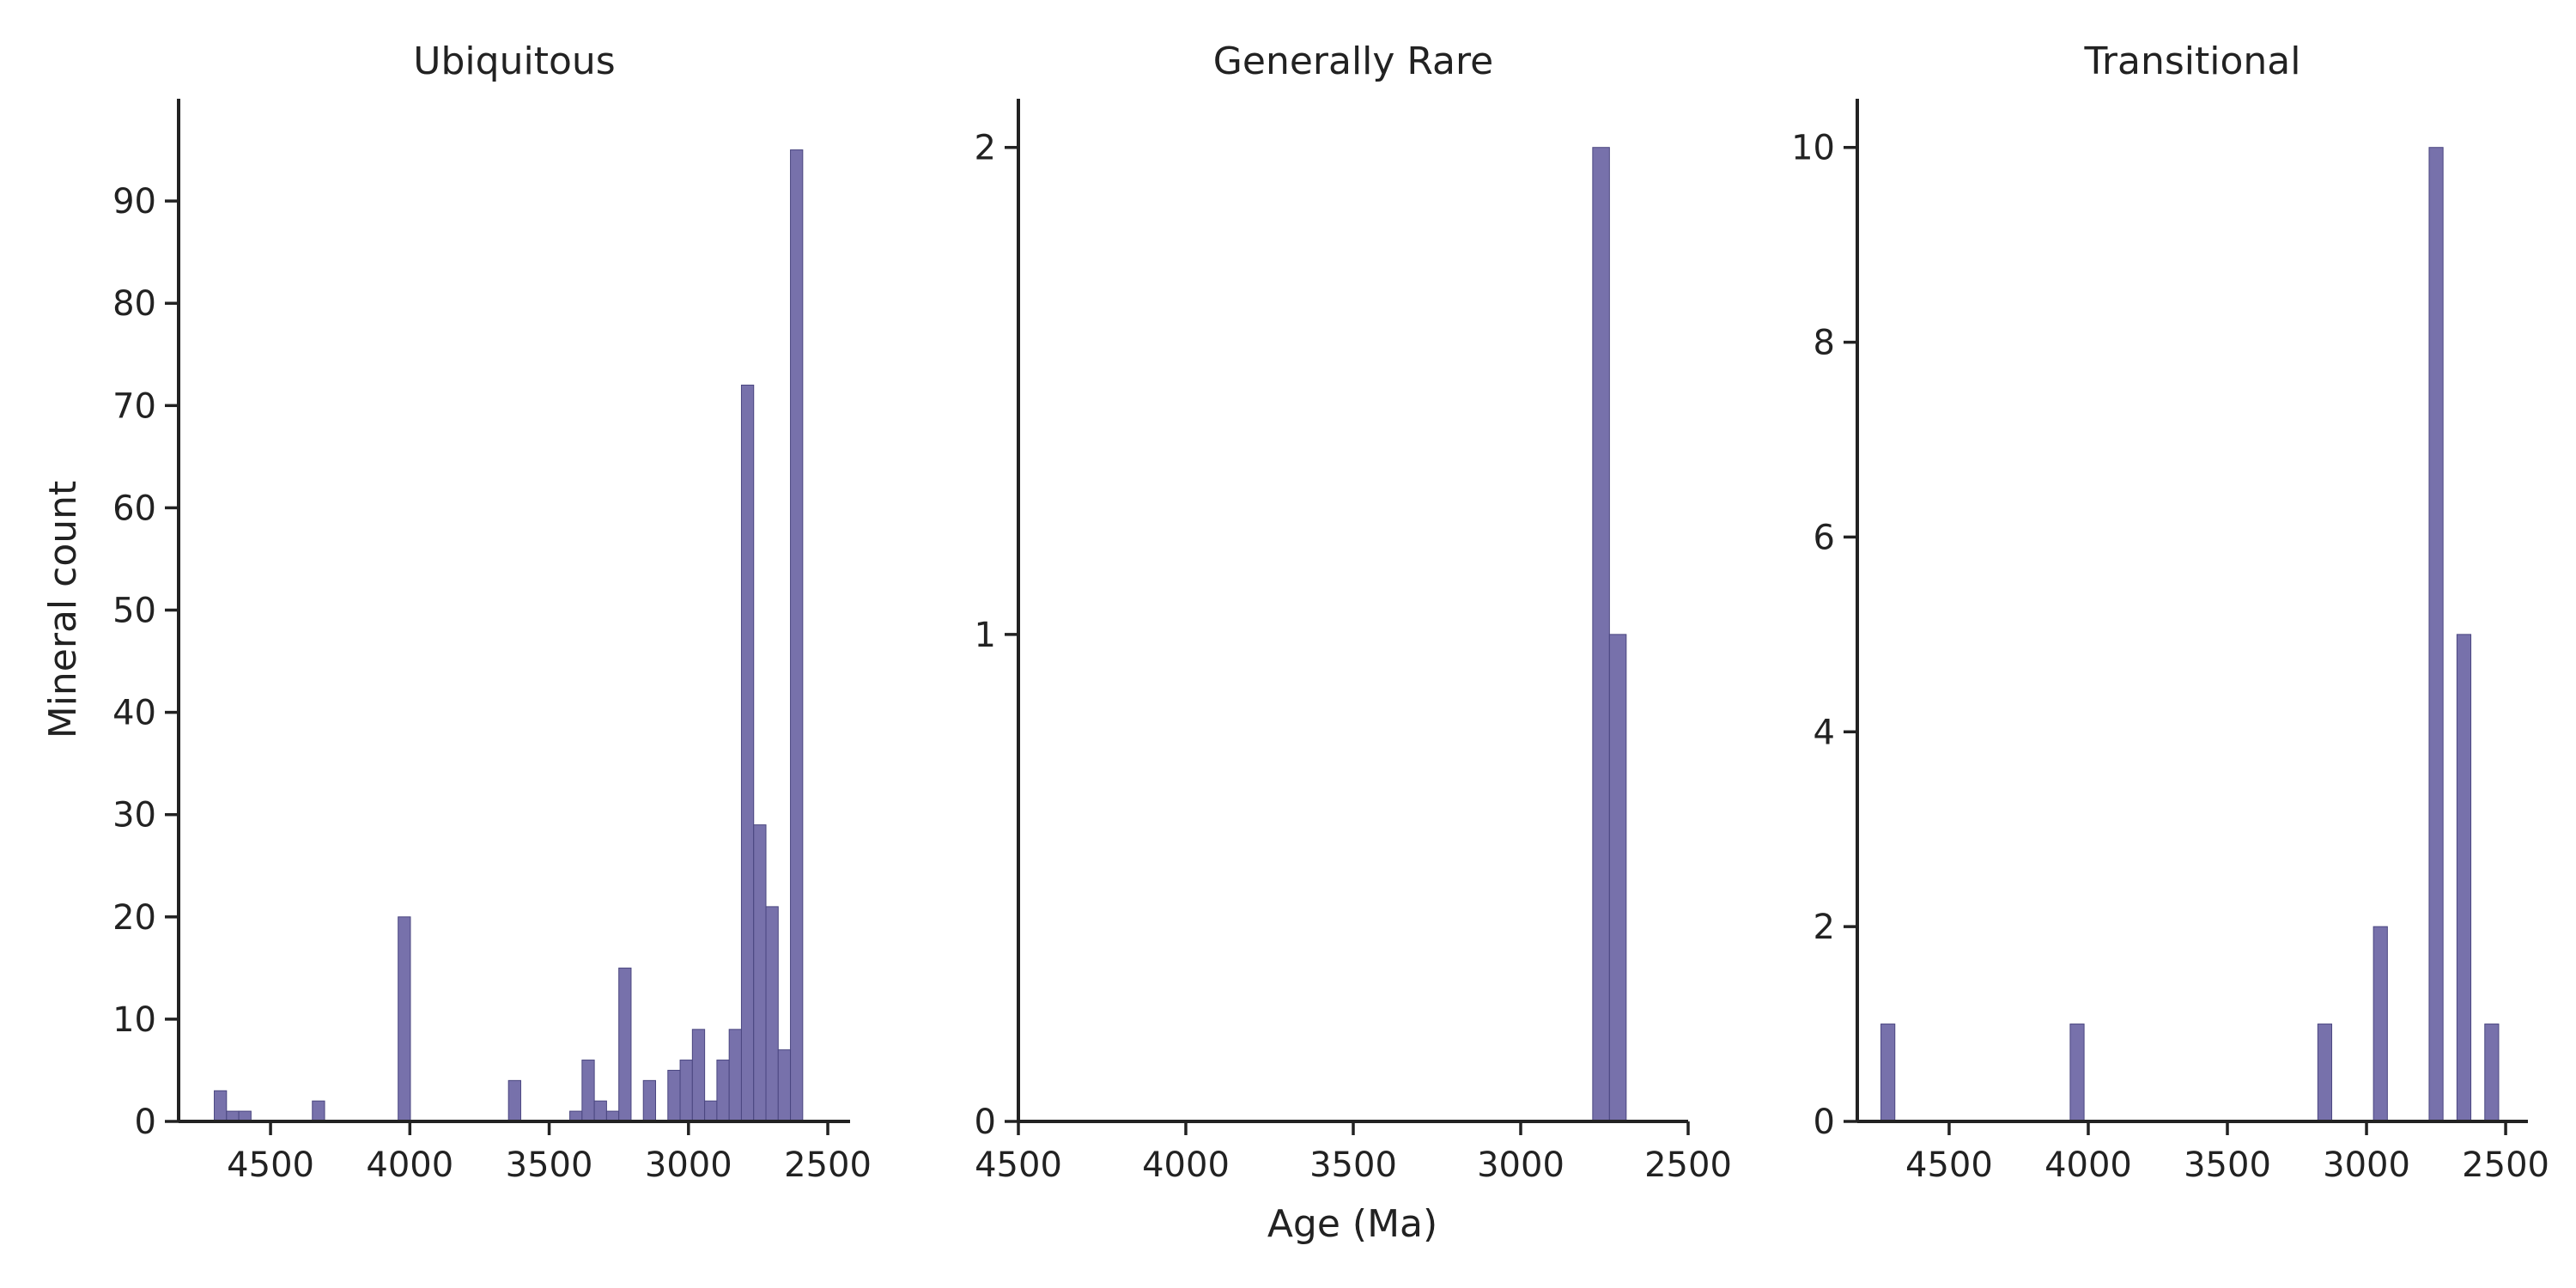 This screenshot has width=2576, height=1288. I want to click on y-tick-label: 4, so click(1824, 733).